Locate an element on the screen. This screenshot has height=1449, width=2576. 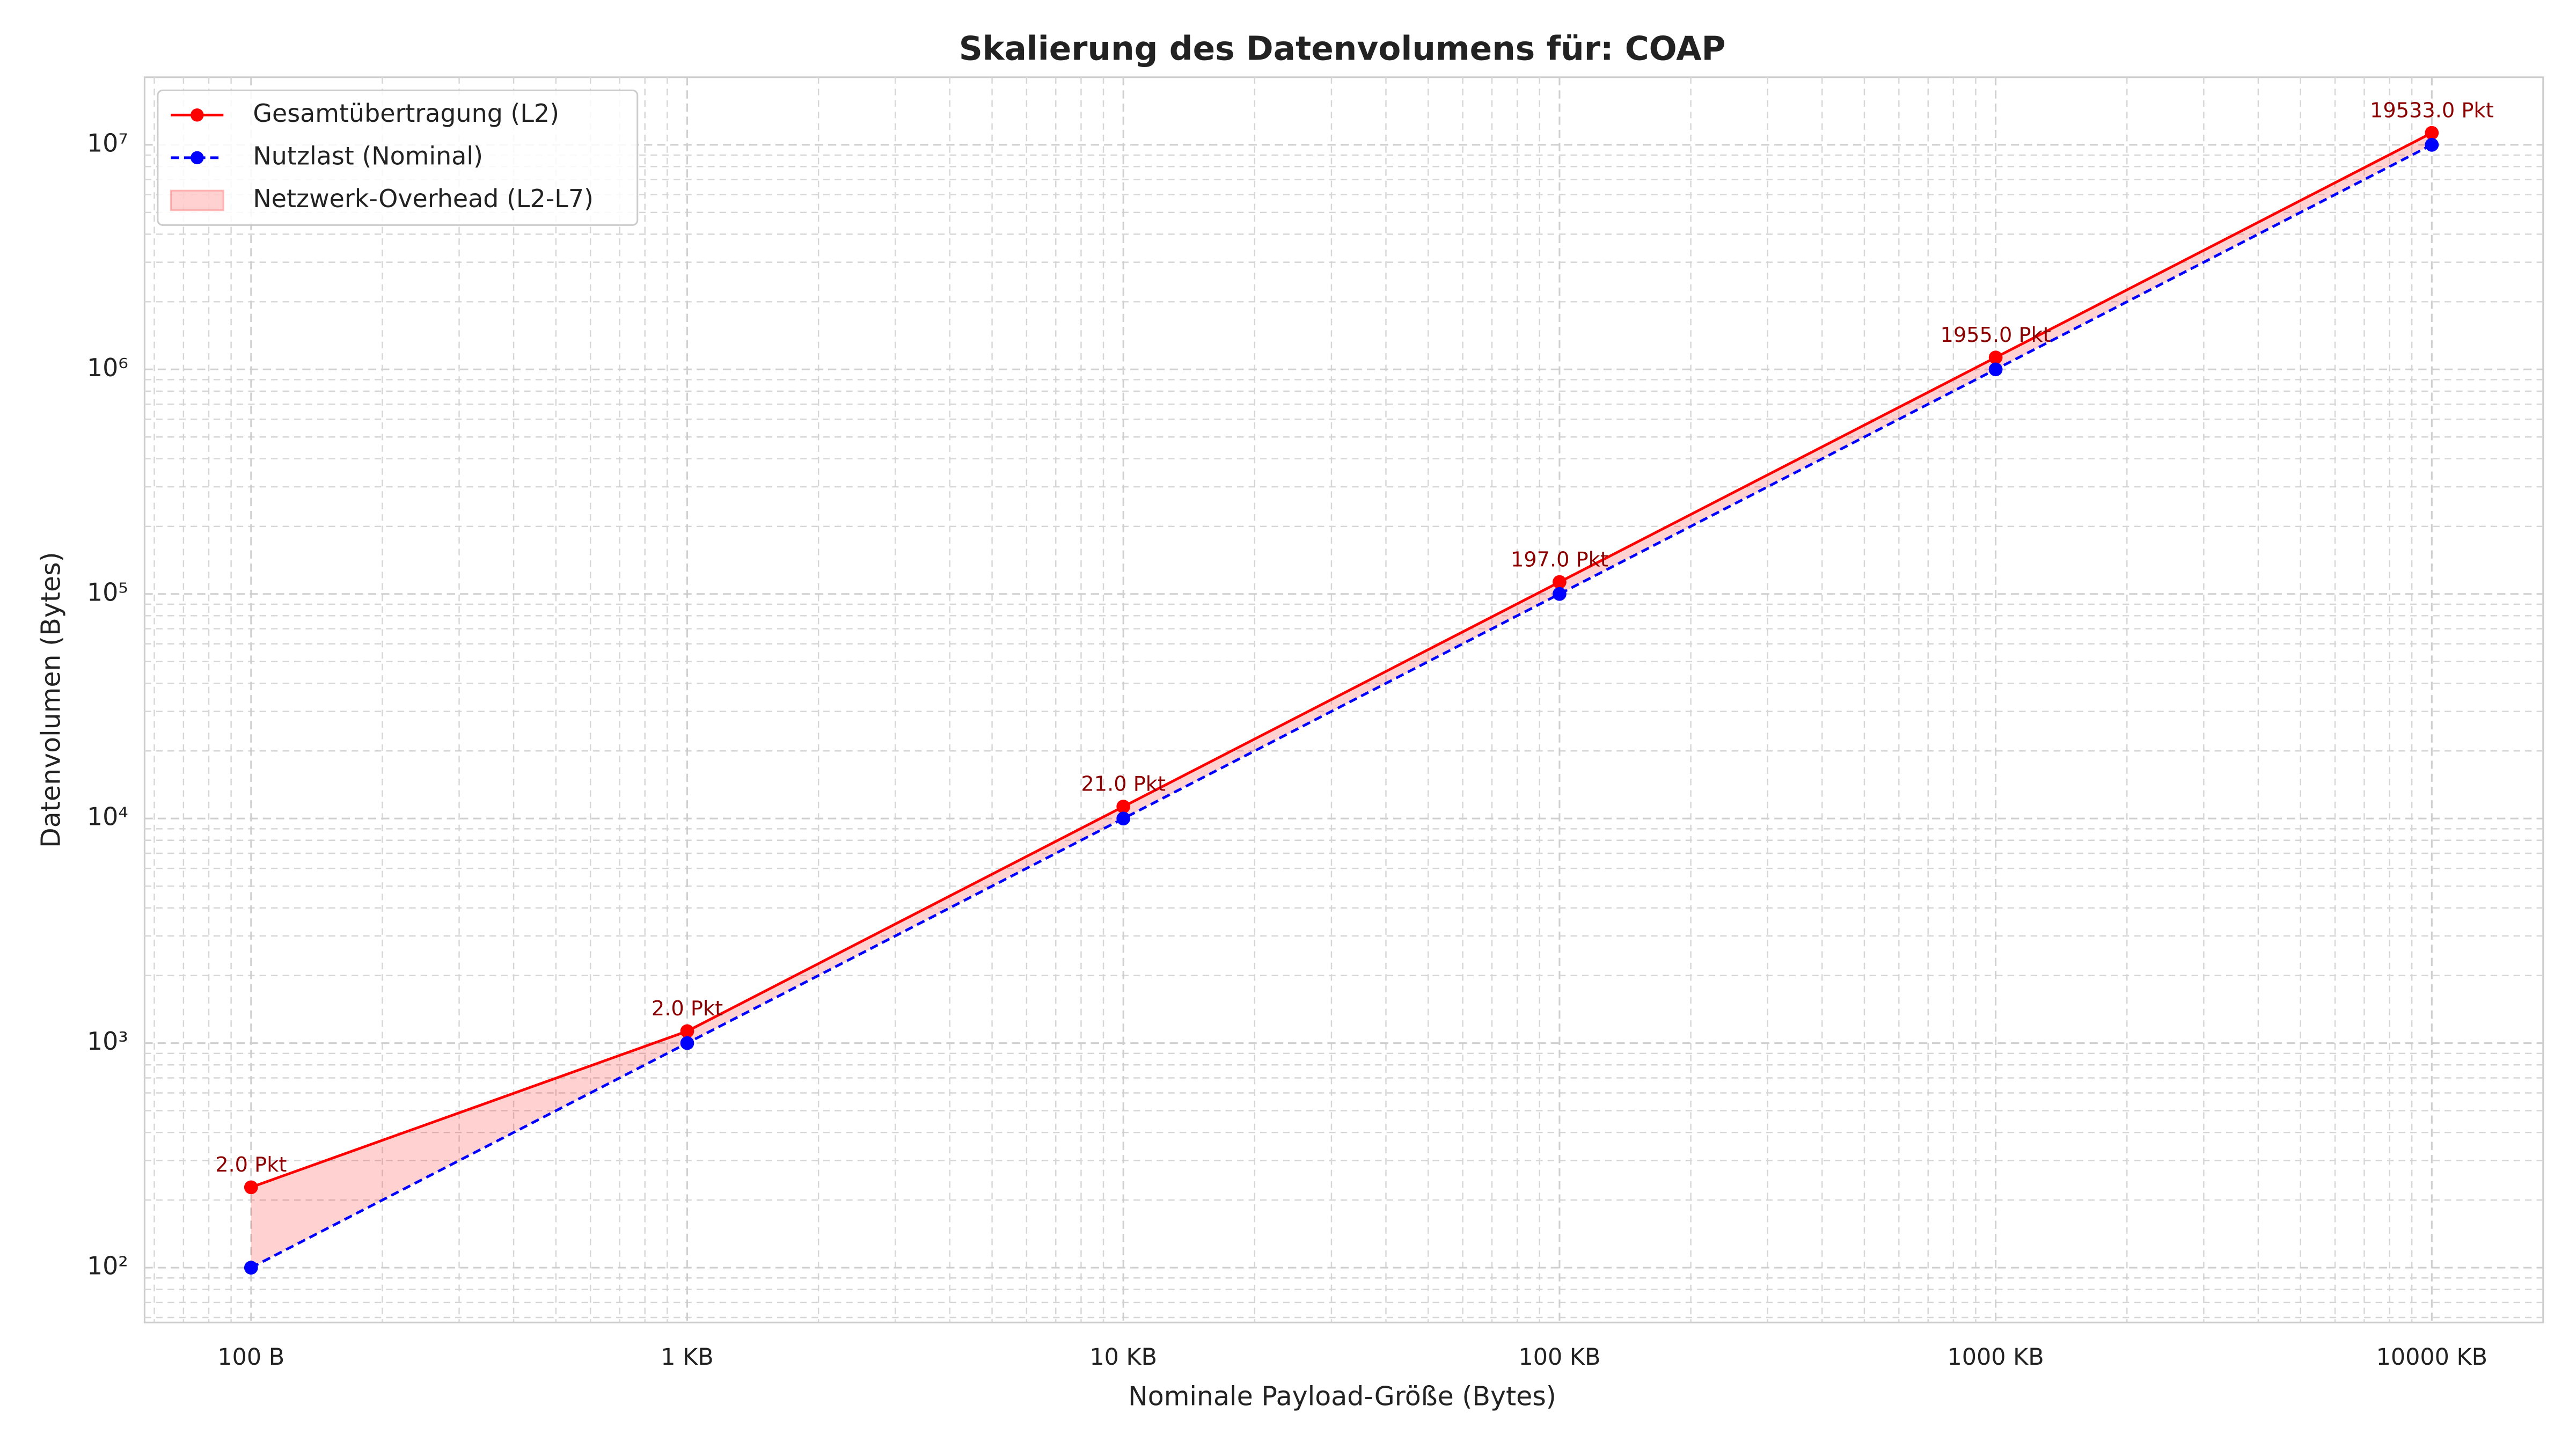
y-tick-label: 10⁵ is located at coordinates (107, 591).